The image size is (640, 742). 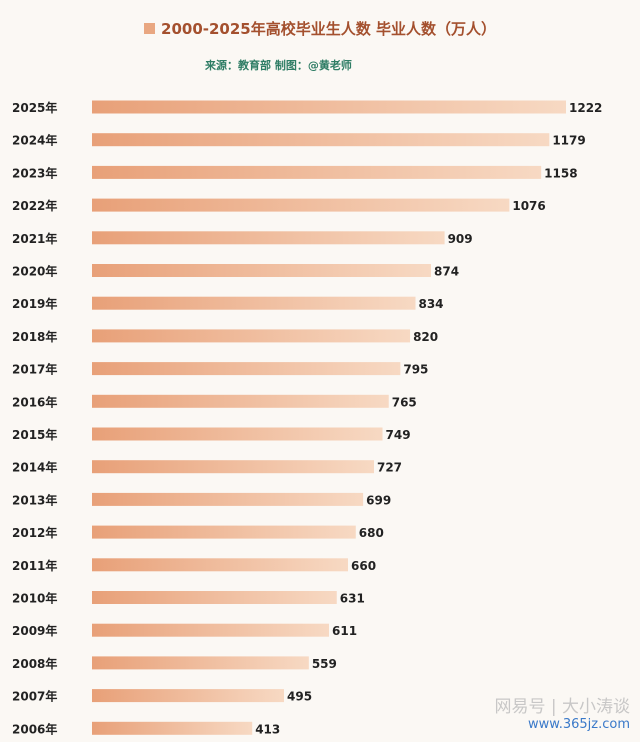 I want to click on chart-title-row: 2000-2025年高校毕业生人数 毕业人数（万人）, so click(x=320, y=28).